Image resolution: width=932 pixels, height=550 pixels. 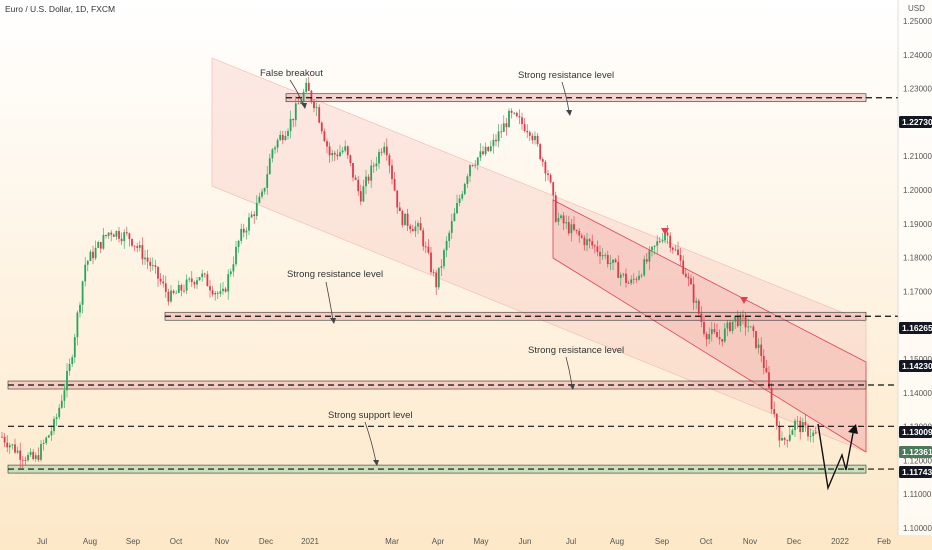 What do you see at coordinates (266, 541) in the screenshot?
I see `x-tick-label: Dec` at bounding box center [266, 541].